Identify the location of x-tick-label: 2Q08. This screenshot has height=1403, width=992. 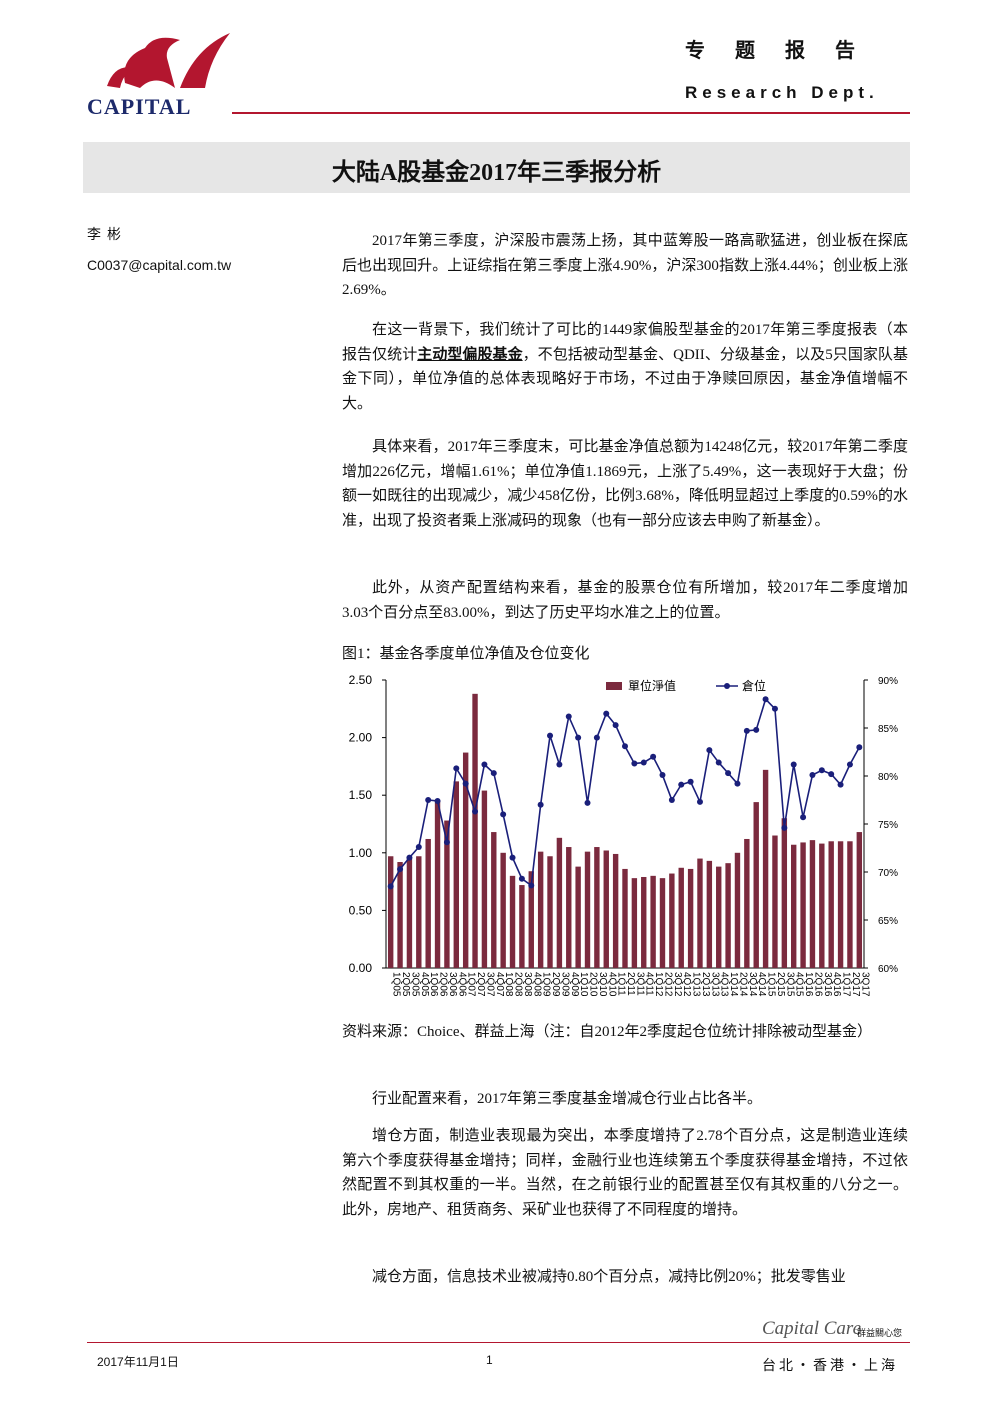
(518, 984).